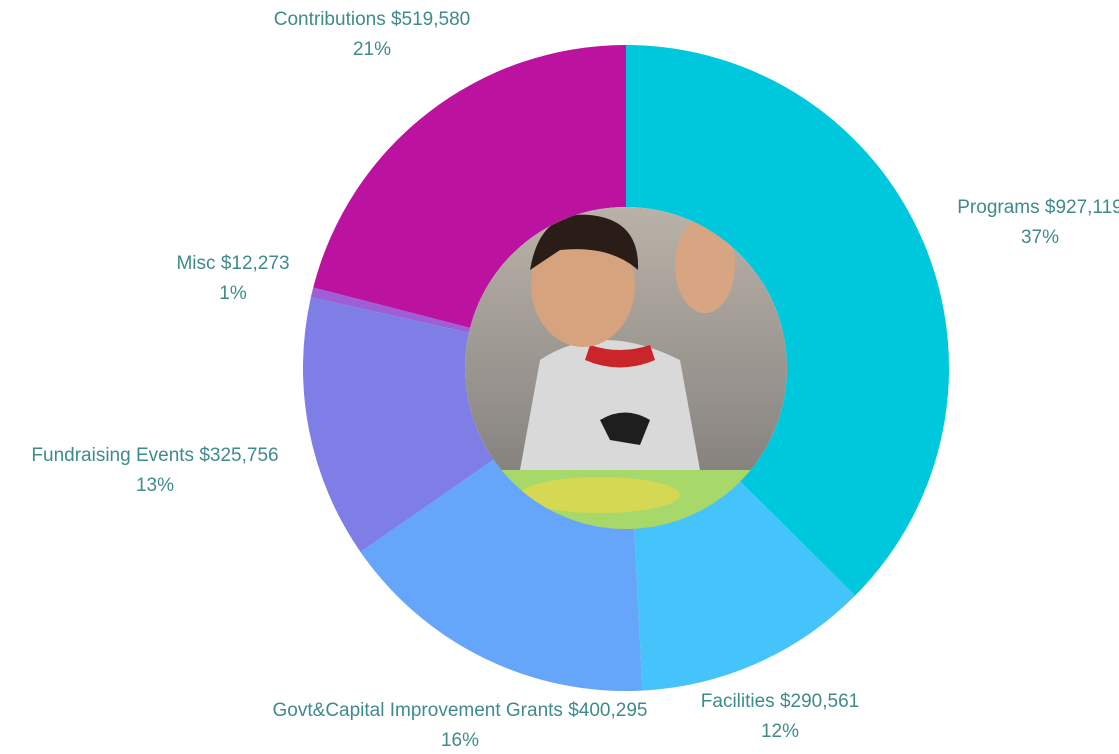  I want to click on category-name: Contributions, so click(330, 19).